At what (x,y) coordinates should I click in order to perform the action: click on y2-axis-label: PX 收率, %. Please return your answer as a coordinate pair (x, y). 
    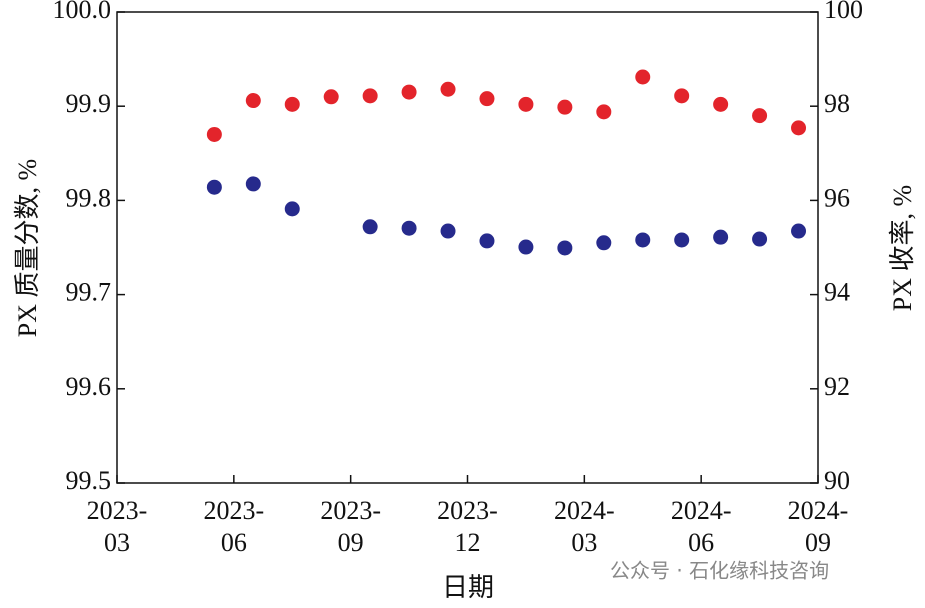
    Looking at the image, I should click on (902, 248).